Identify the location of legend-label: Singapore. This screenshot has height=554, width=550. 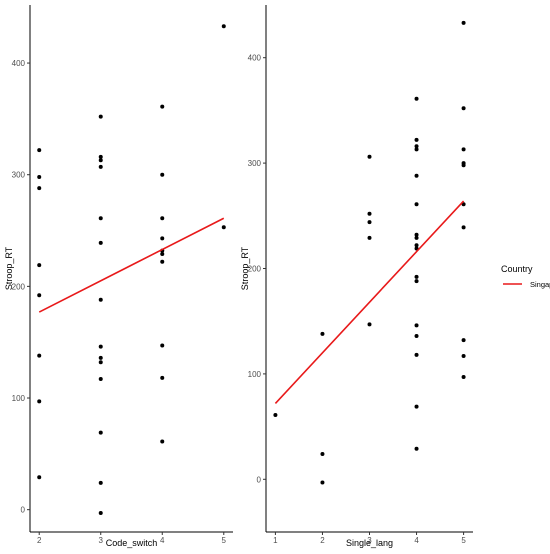
(540, 284).